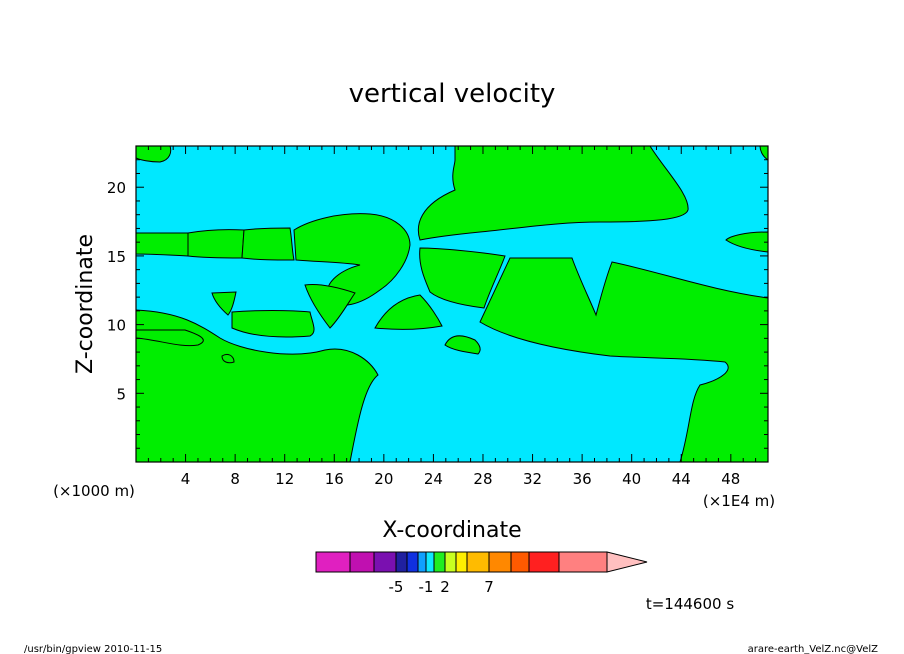 The image size is (904, 654). I want to click on x-tick-label: 8, so click(235, 479).